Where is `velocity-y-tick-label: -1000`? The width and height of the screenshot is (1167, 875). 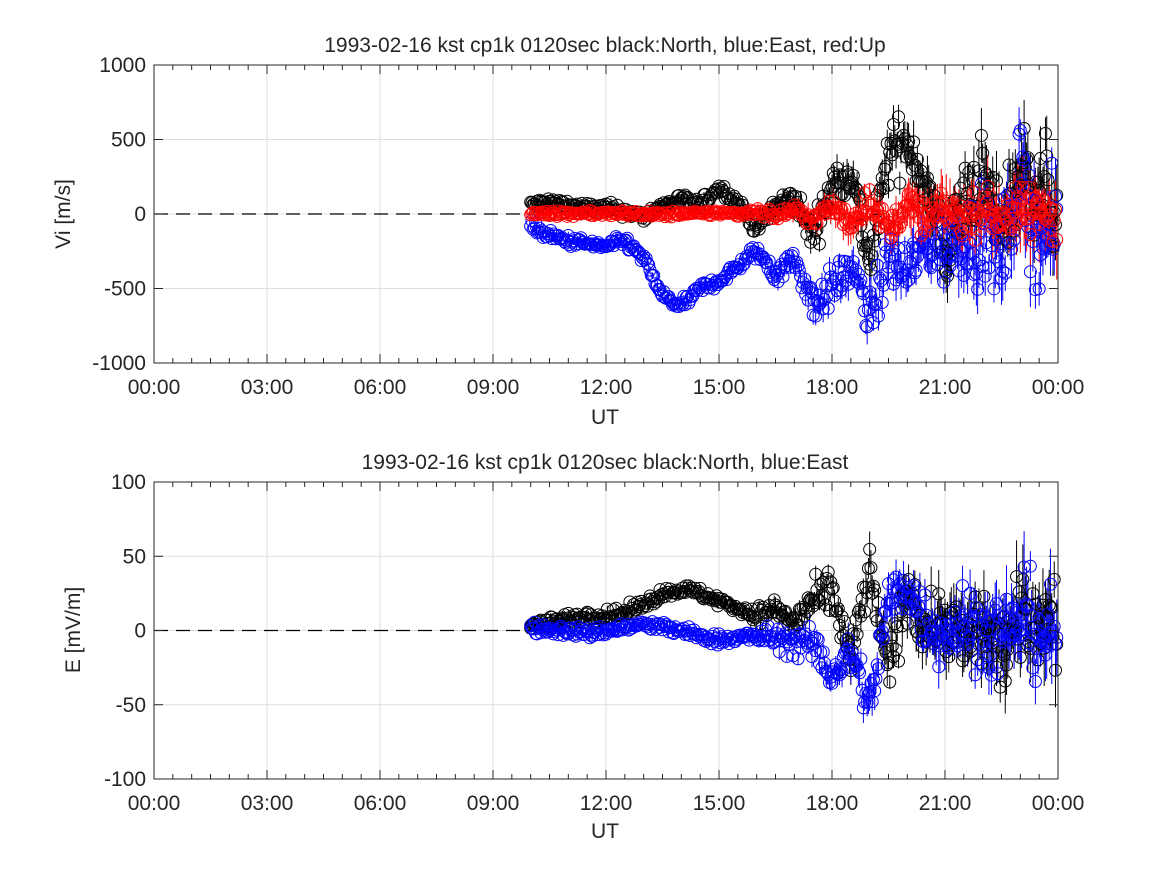 velocity-y-tick-label: -1000 is located at coordinates (119, 363).